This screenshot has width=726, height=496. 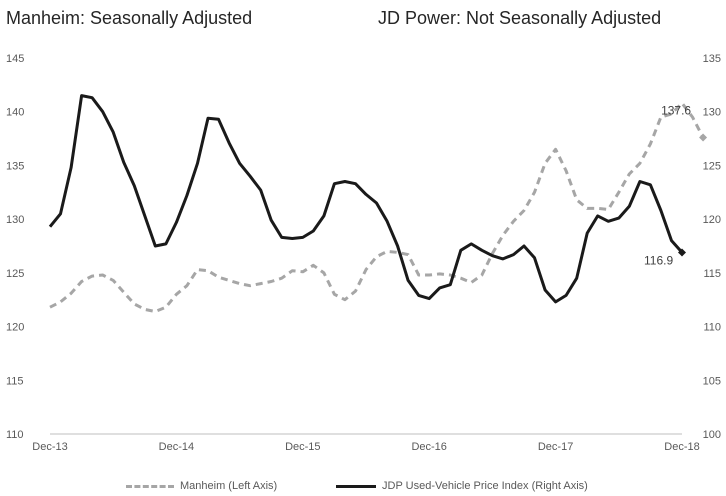 I want to click on x-tick-label: Dec-16, so click(x=428, y=447).